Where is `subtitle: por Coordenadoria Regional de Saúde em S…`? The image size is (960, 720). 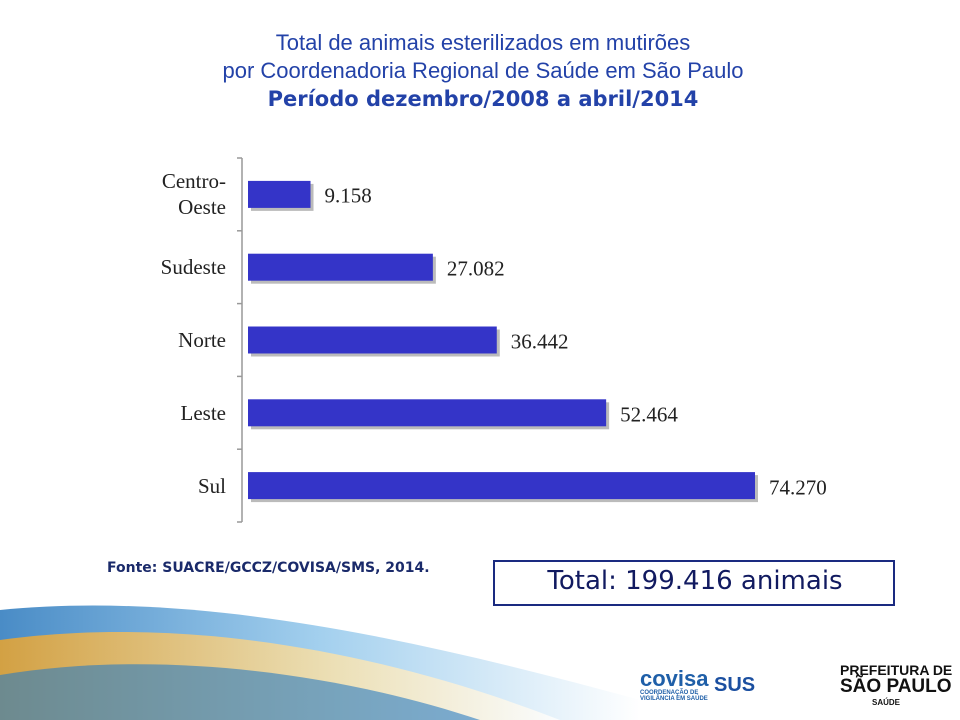 subtitle: por Coordenadoria Regional de Saúde em S… is located at coordinates (483, 70).